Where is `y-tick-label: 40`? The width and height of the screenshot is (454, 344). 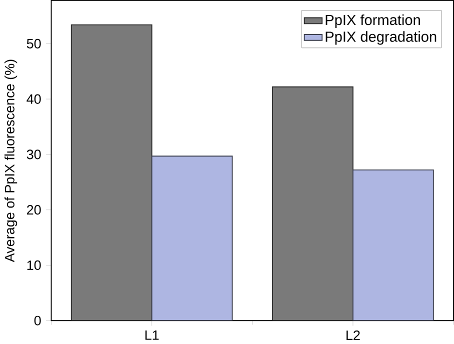
y-tick-label: 40 is located at coordinates (33, 99).